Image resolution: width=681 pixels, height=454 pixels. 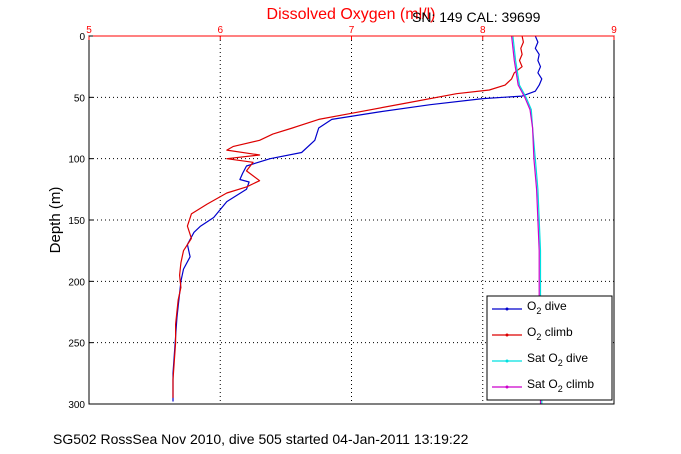 I want to click on y-tick-label: 200, so click(x=76, y=282).